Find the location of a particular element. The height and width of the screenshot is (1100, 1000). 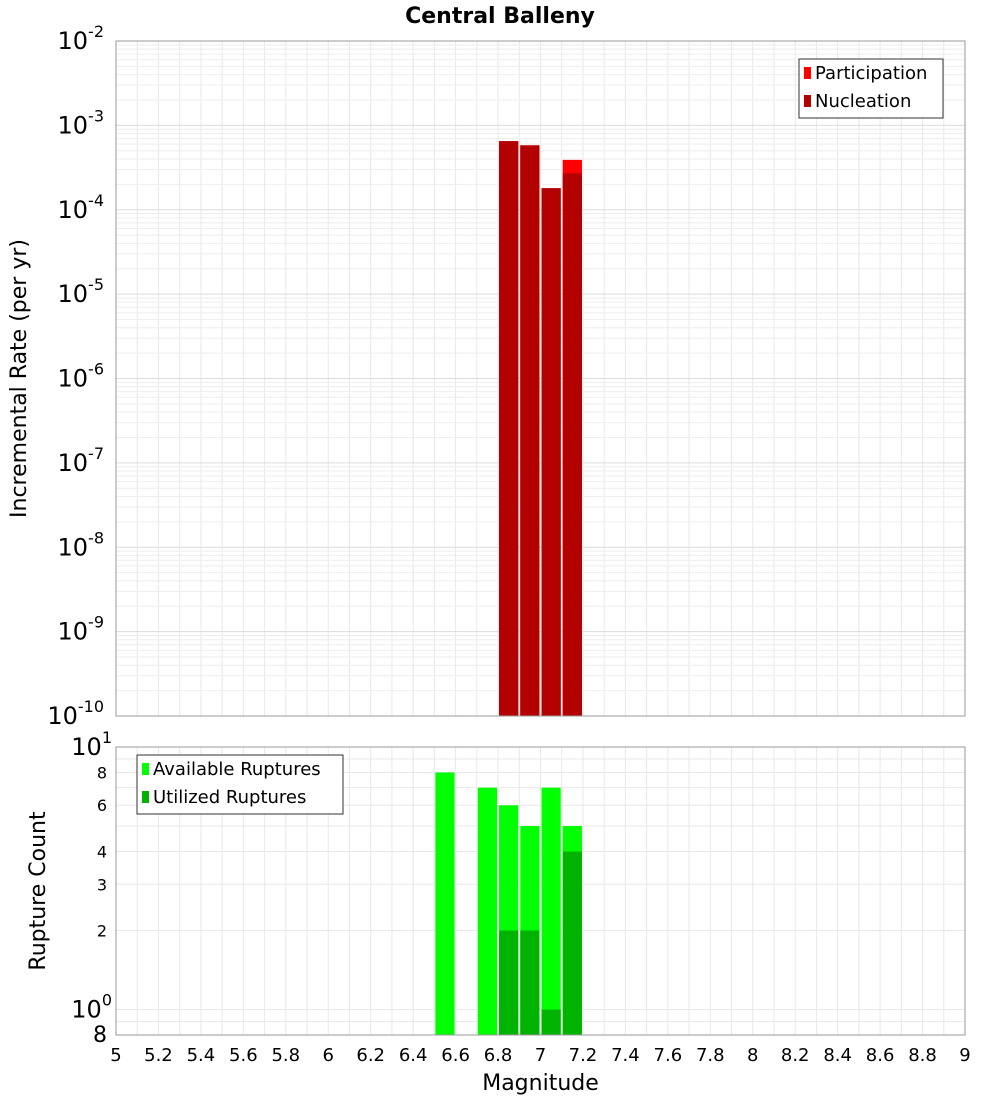

bottom-y-axis-label: Rupture Count is located at coordinates (38, 891).